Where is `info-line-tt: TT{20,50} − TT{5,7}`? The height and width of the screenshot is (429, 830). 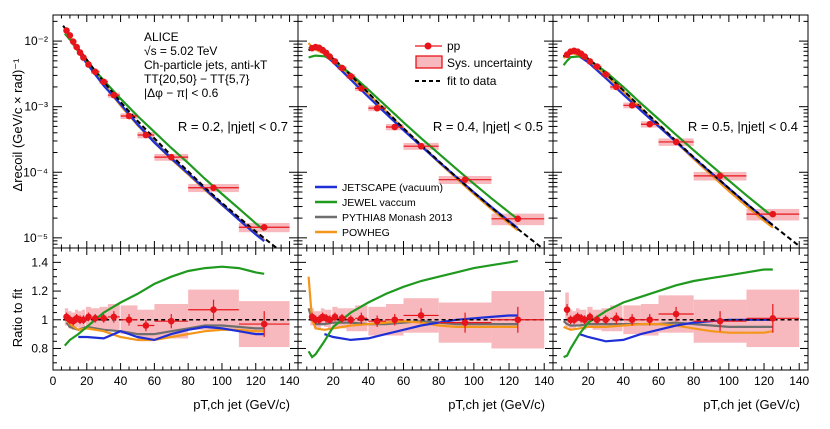
info-line-tt: TT{20,50} − TT{5,7} is located at coordinates (197, 79).